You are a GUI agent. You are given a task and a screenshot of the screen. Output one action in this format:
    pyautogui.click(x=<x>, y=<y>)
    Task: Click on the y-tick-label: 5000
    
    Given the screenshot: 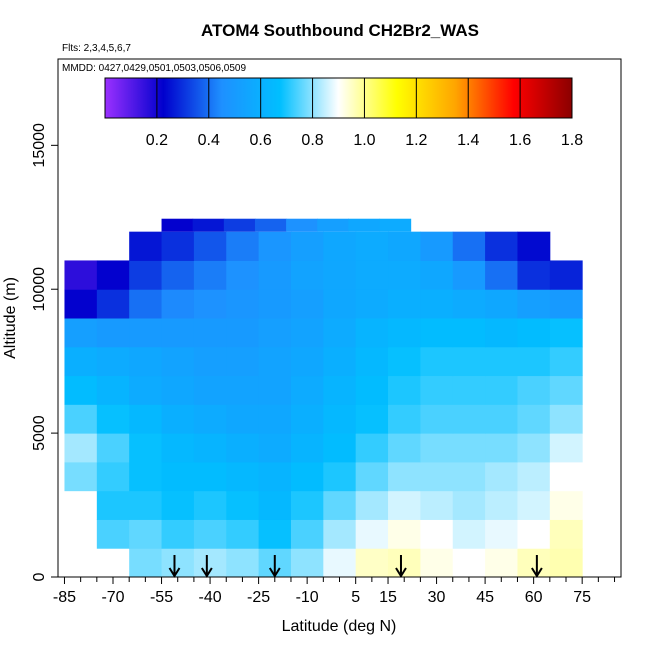 What is the action you would take?
    pyautogui.click(x=39, y=433)
    